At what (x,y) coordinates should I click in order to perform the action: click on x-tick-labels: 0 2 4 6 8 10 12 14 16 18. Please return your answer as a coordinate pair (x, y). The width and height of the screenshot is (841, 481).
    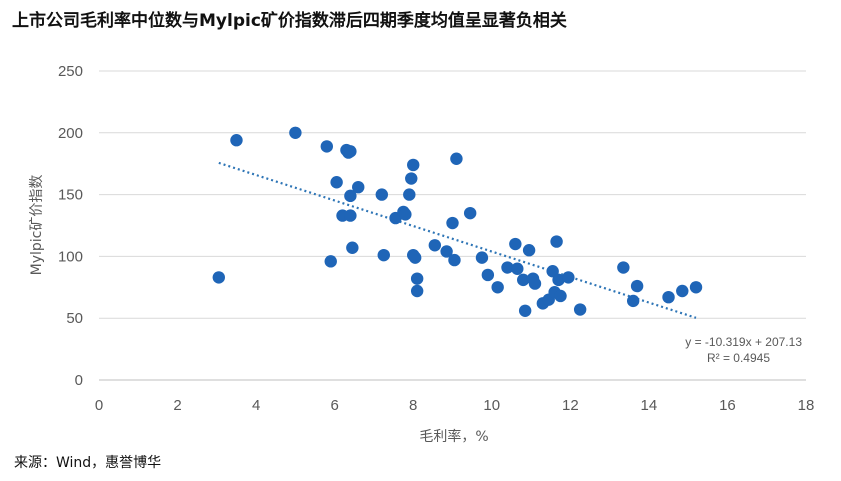
    Looking at the image, I should click on (455, 405).